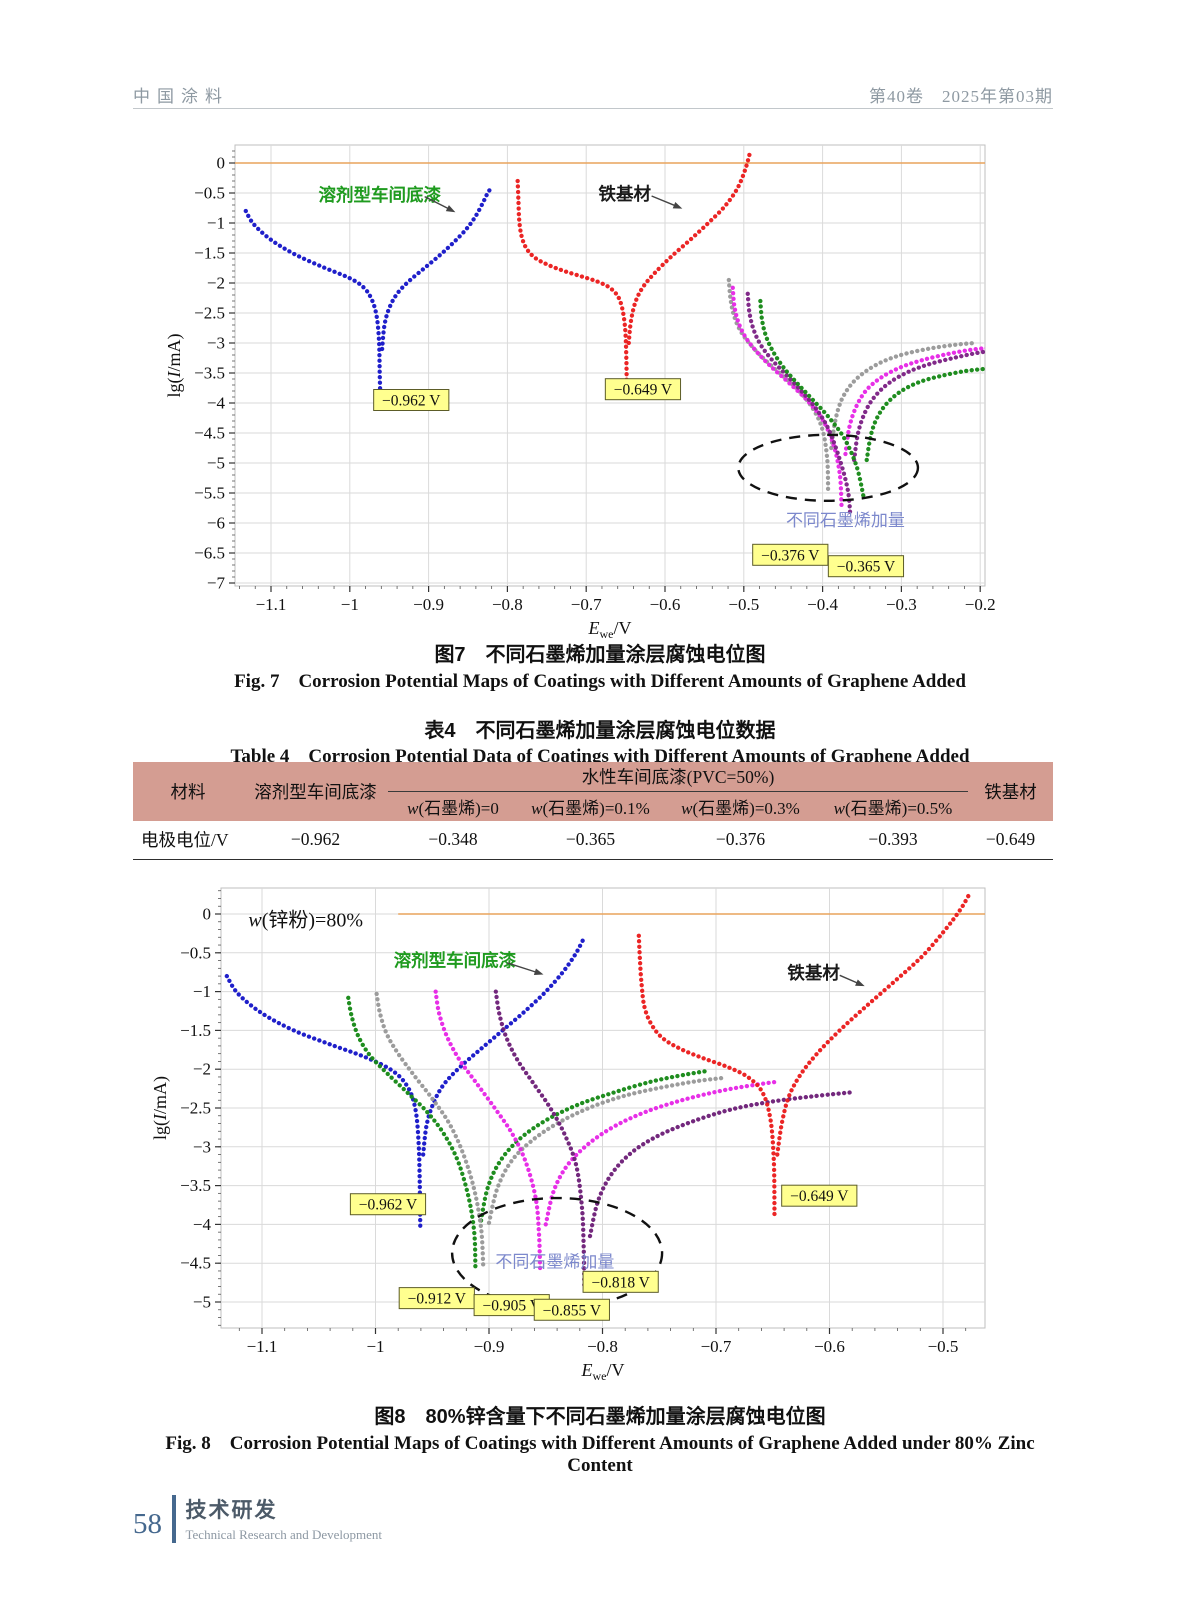  What do you see at coordinates (600, 1417) in the screenshot?
I see `figure8-caption-zh: 图8 80%锌含量下不同石墨烯加量涂层腐蚀电位图` at bounding box center [600, 1417].